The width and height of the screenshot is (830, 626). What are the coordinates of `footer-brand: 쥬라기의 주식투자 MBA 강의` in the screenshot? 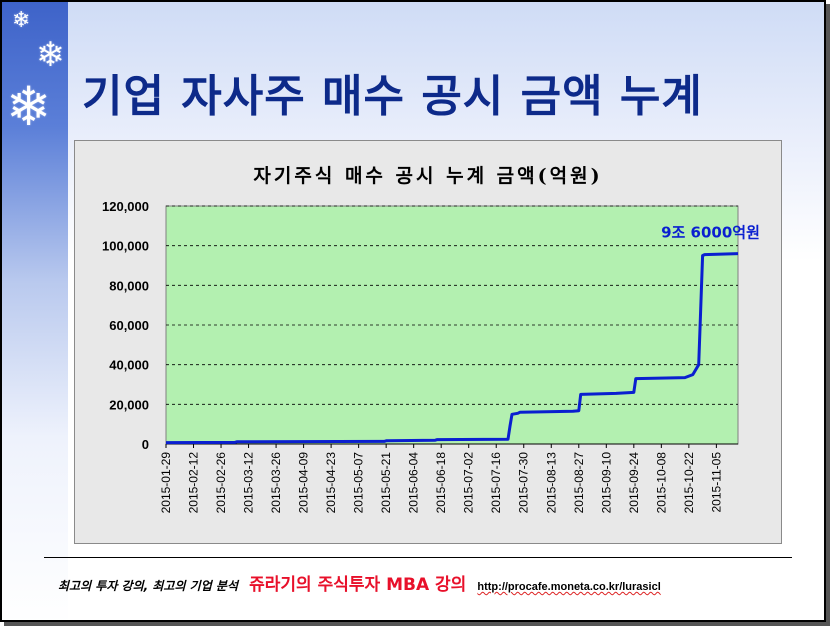 It's located at (358, 585).